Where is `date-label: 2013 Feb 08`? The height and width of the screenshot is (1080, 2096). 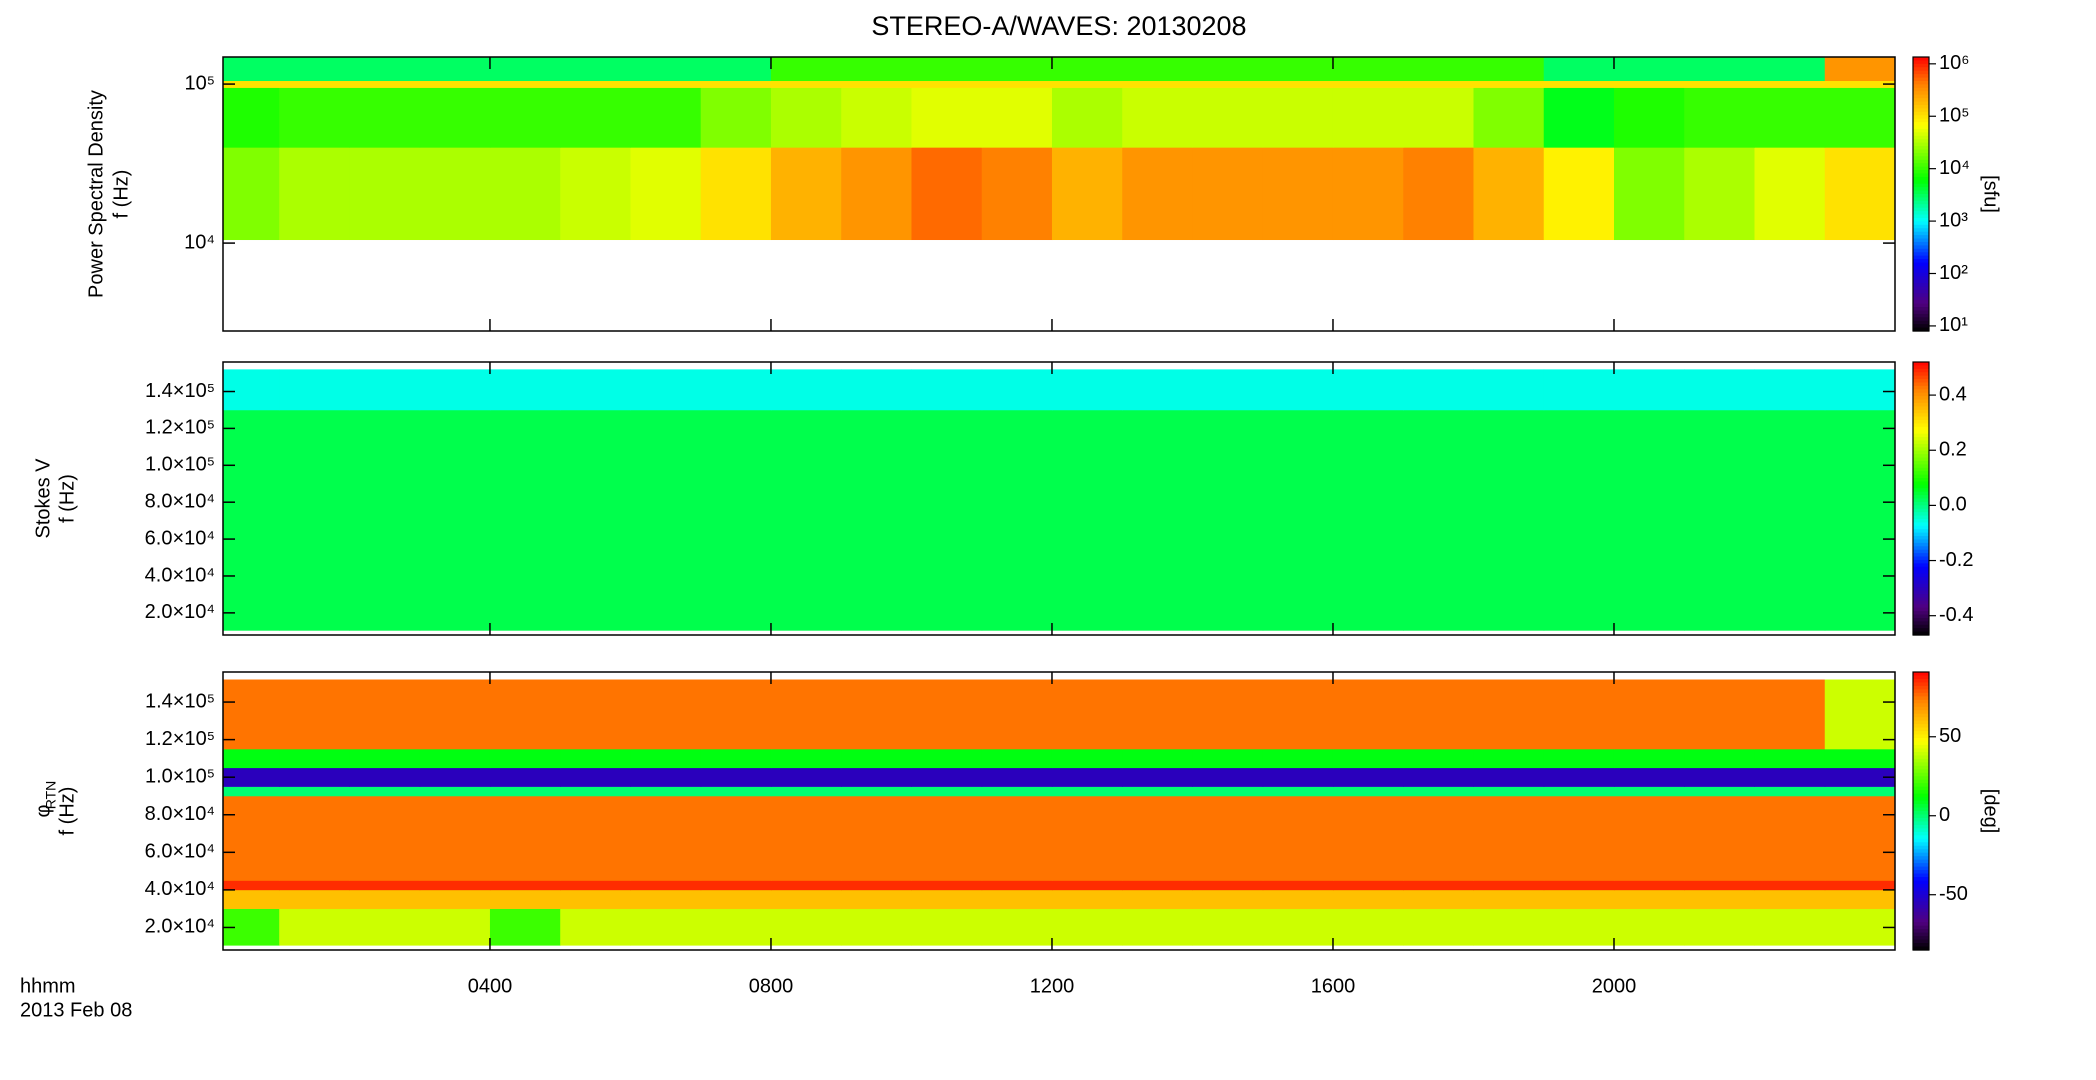
date-label: 2013 Feb 08 is located at coordinates (76, 1010).